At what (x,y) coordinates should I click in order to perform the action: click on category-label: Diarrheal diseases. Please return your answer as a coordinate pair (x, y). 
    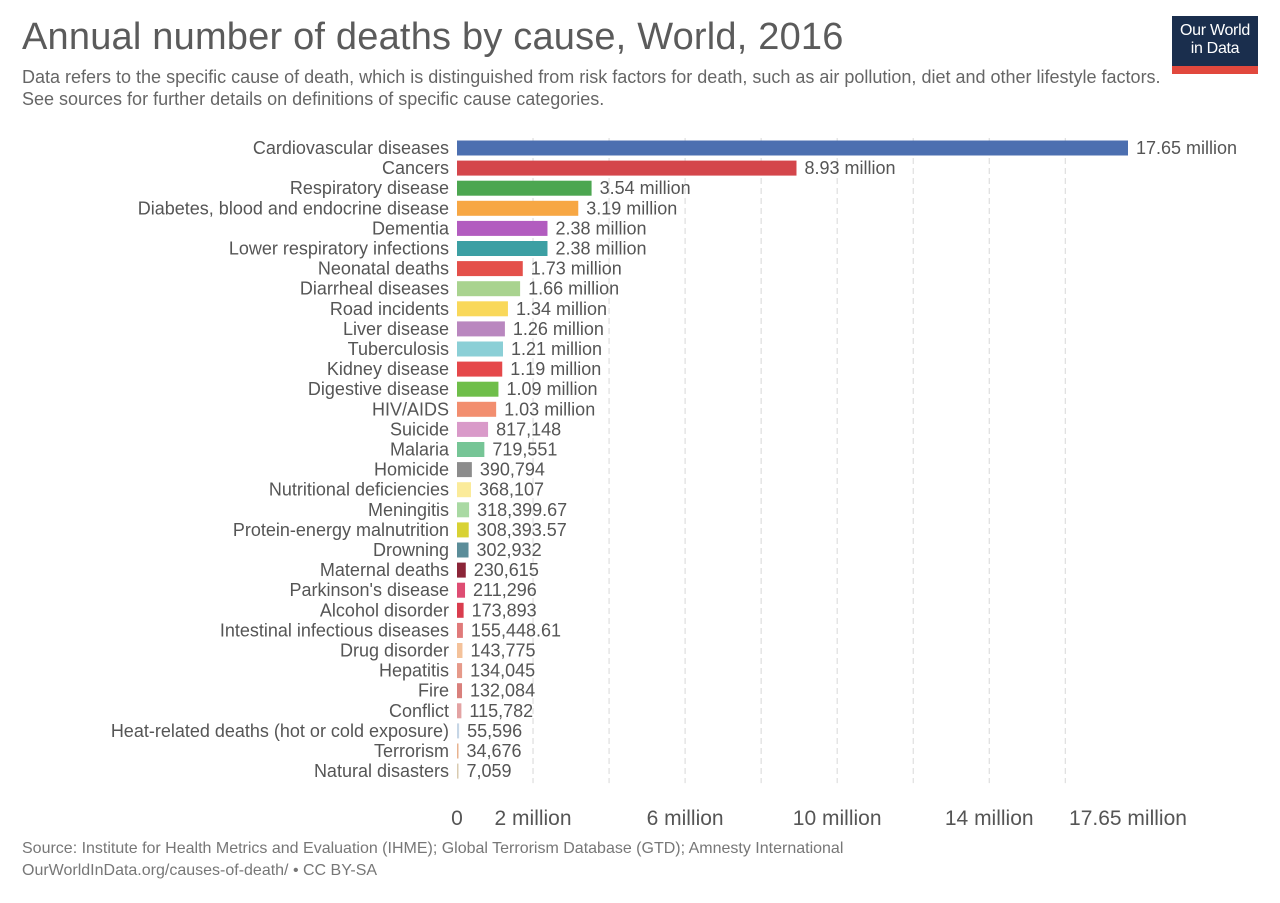
    Looking at the image, I should click on (374, 289).